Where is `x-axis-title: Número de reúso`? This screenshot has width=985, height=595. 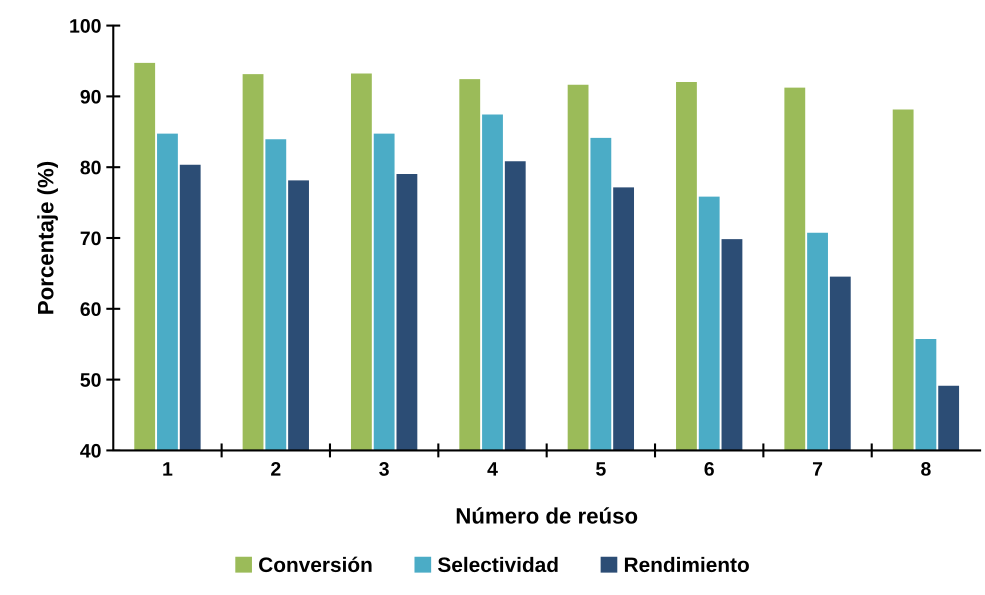
x-axis-title: Número de reúso is located at coordinates (547, 515).